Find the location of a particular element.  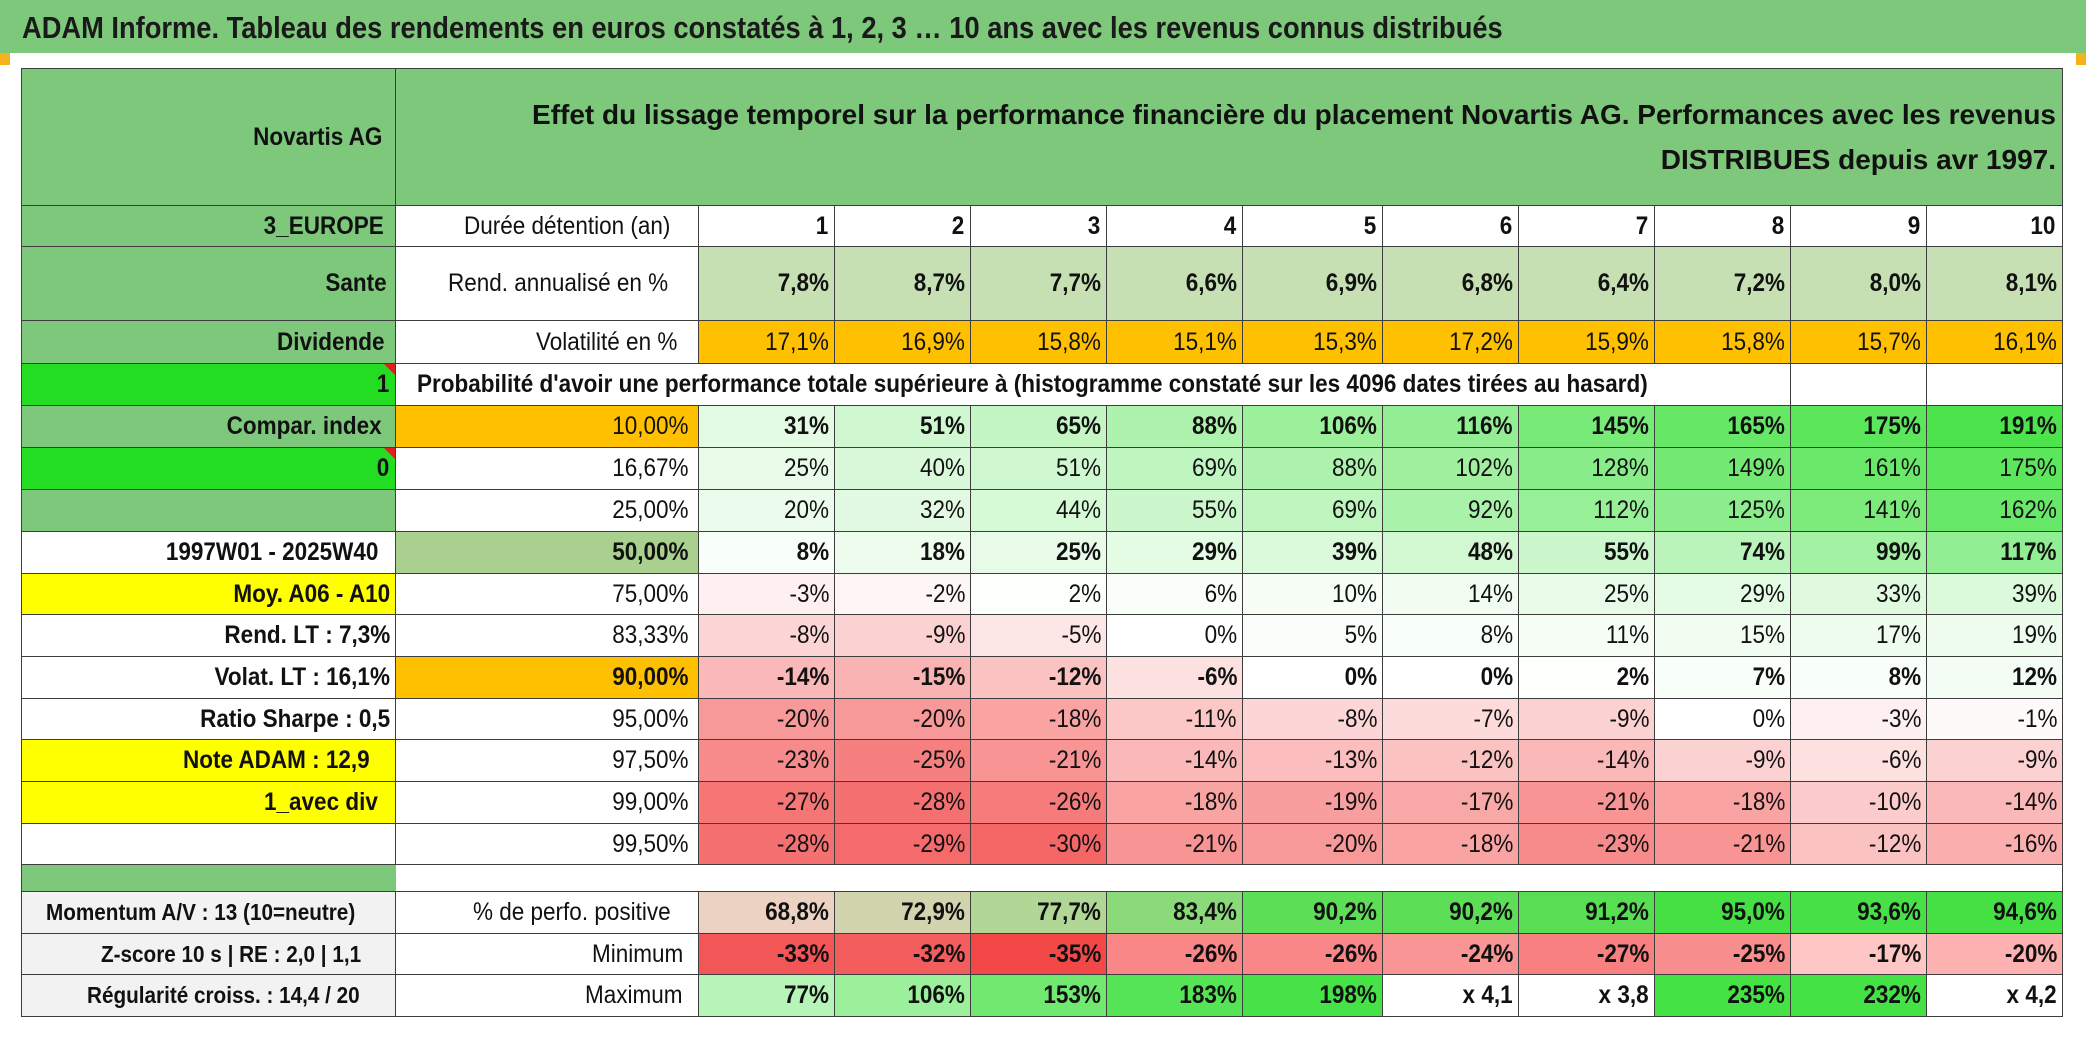

quantile-label: 25,00% is located at coordinates (547, 510).